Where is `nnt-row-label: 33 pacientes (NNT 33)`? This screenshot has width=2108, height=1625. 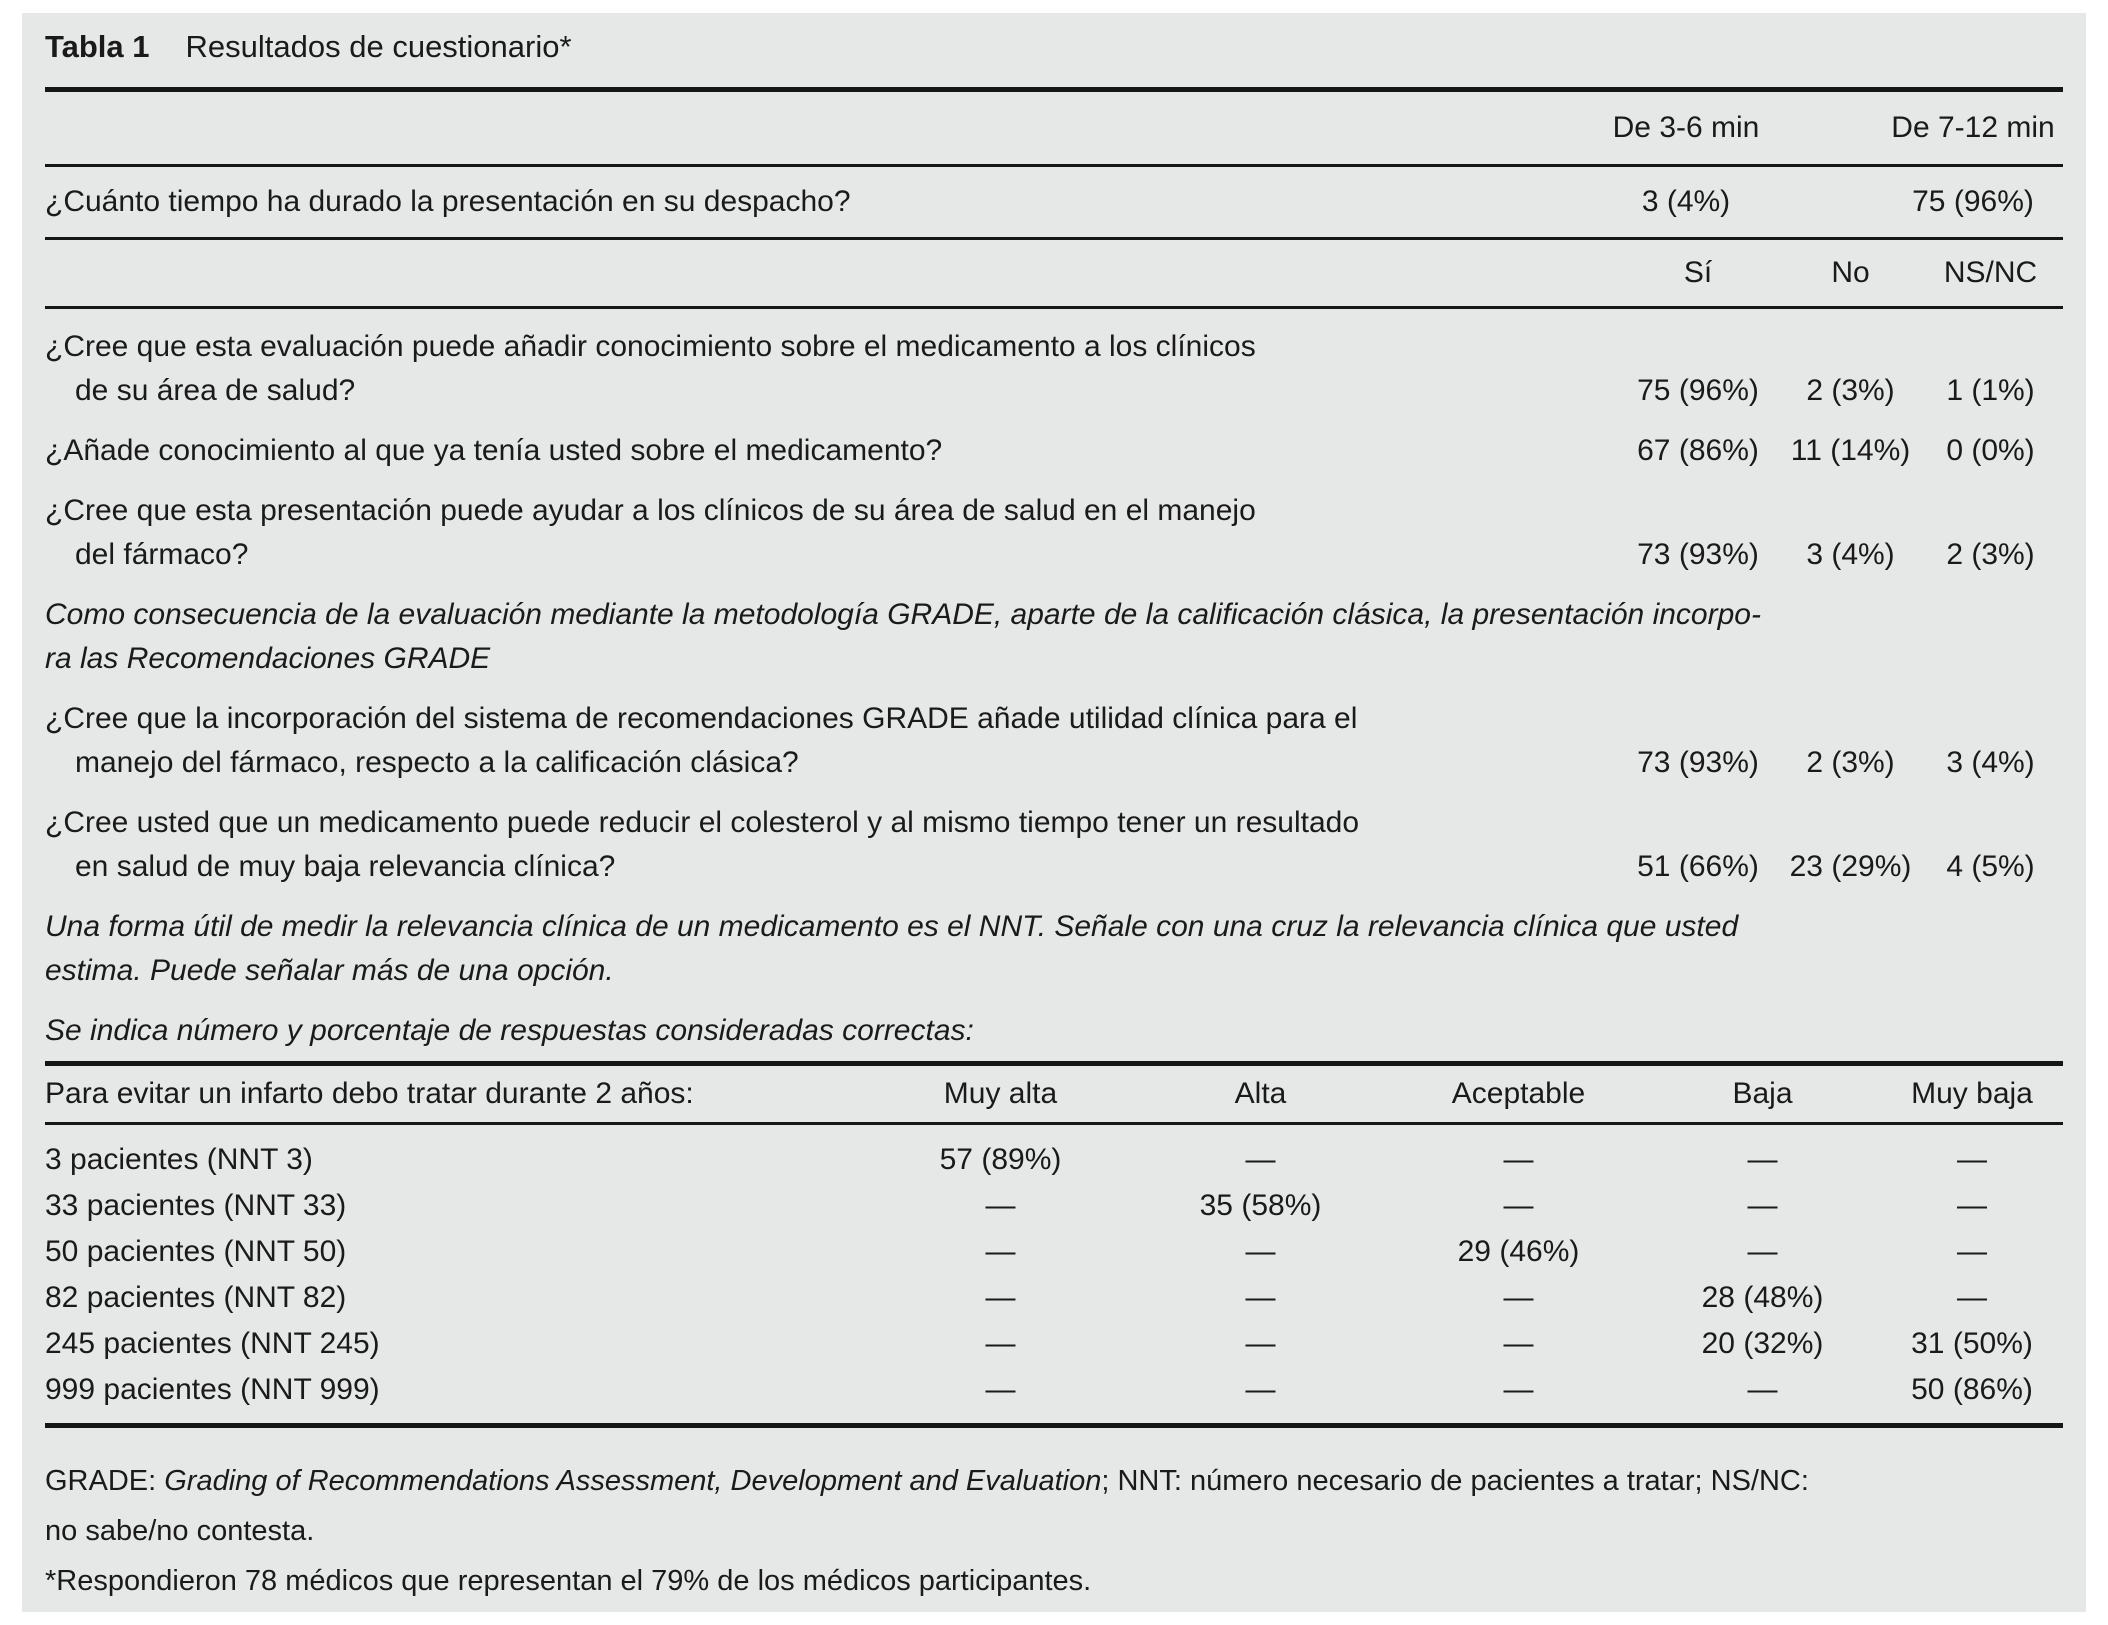 nnt-row-label: 33 pacientes (NNT 33) is located at coordinates (196, 1205).